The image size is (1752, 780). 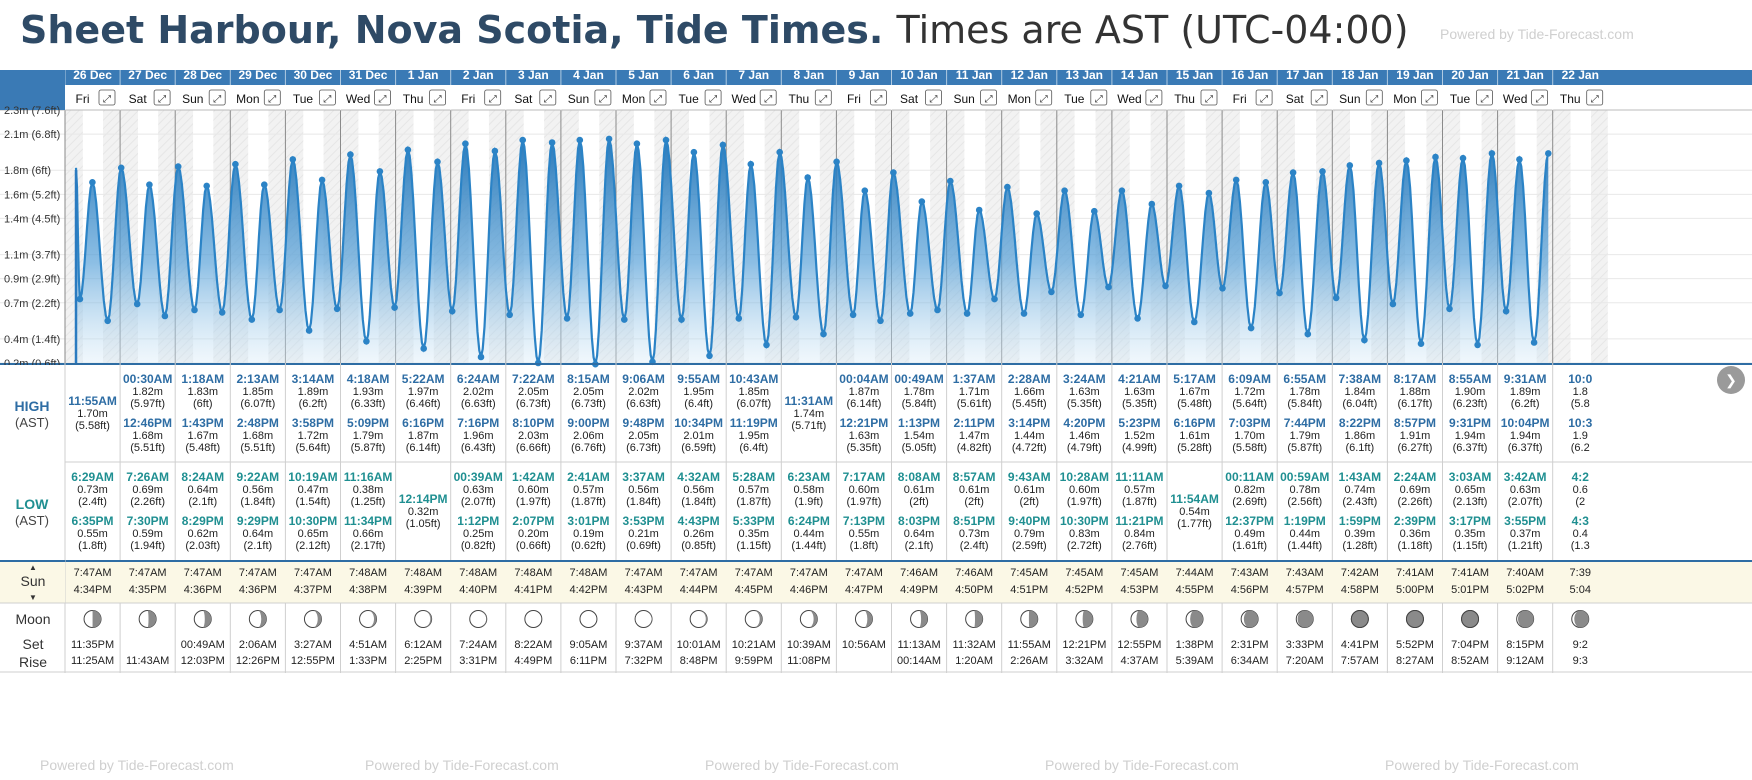 What do you see at coordinates (754, 661) in the screenshot?
I see `moonrise-time: 9:59PM` at bounding box center [754, 661].